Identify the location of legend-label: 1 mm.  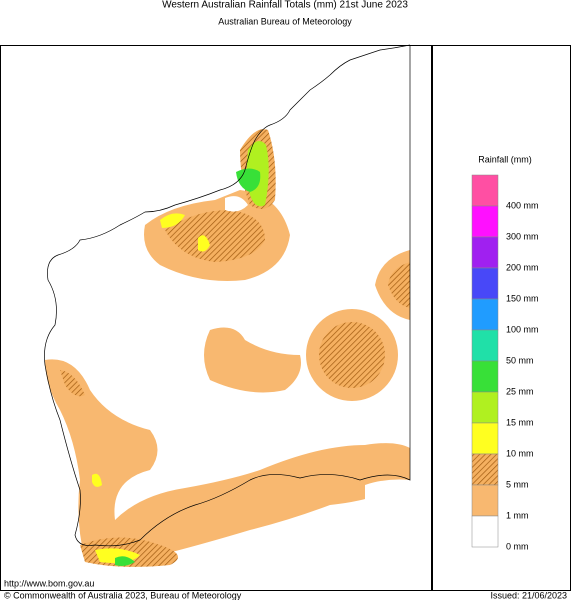
(517, 515).